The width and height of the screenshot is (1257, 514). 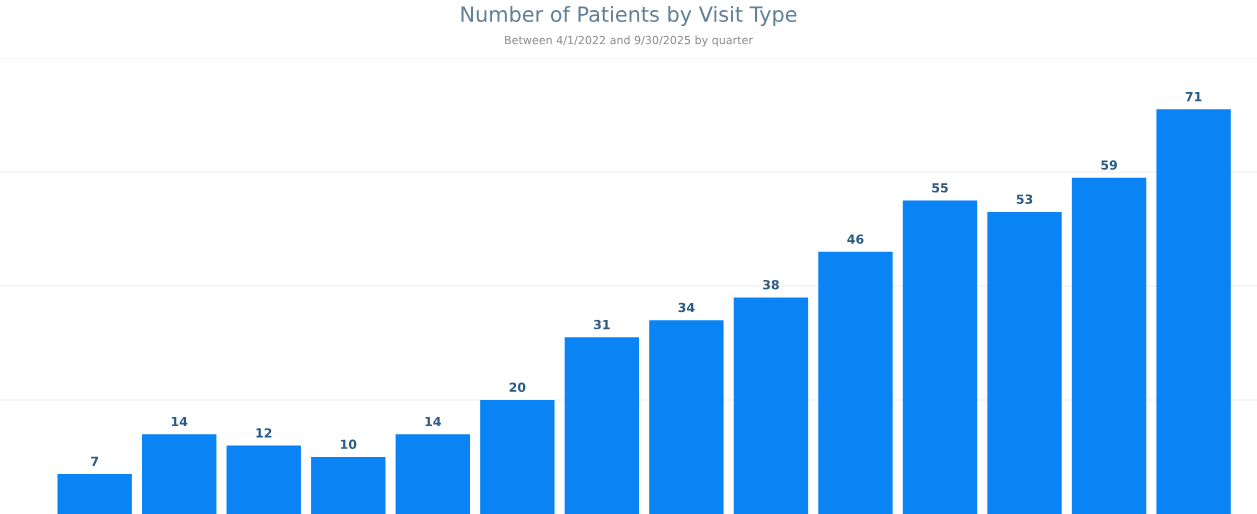 I want to click on data-label: 10, so click(x=348, y=444).